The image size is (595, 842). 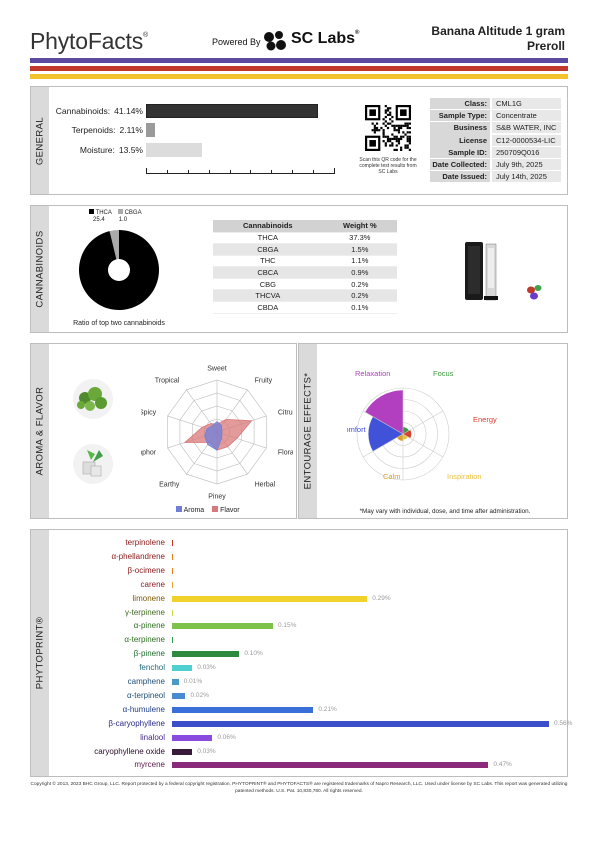 What do you see at coordinates (460, 103) in the screenshot?
I see `info-key: Class:` at bounding box center [460, 103].